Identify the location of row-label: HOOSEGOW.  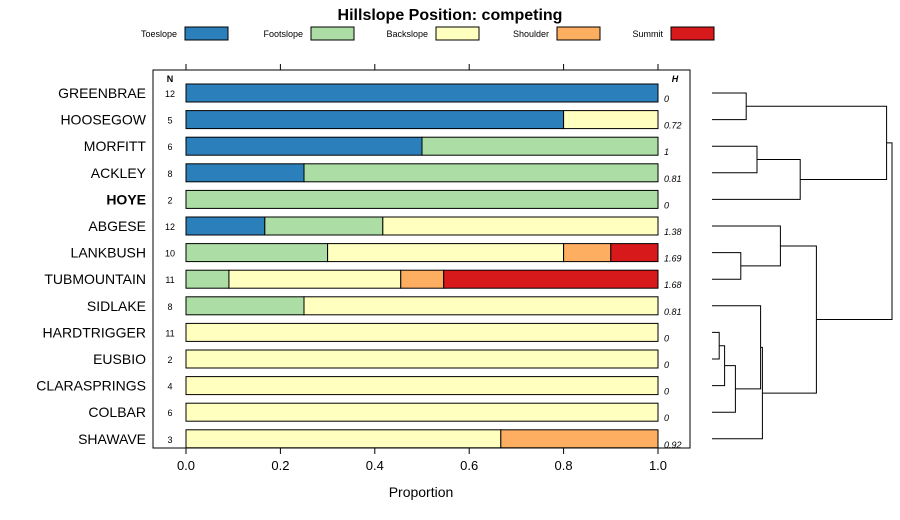
(103, 120).